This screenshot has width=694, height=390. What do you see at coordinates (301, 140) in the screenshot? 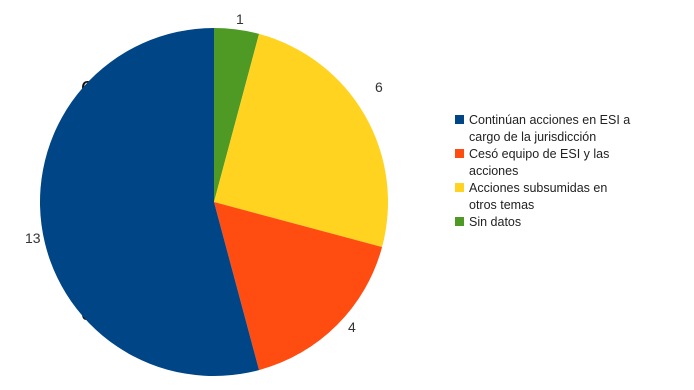
I see `pie-slice-acciones-subsumidas-en-otros-temas` at bounding box center [301, 140].